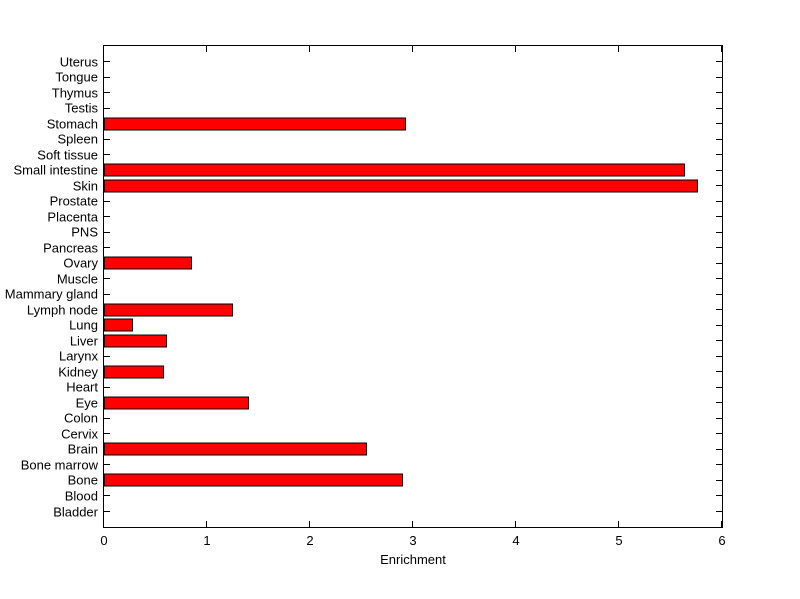 The image size is (800, 599). Describe the element at coordinates (77, 279) in the screenshot. I see `y-tick-label: Muscle` at that location.